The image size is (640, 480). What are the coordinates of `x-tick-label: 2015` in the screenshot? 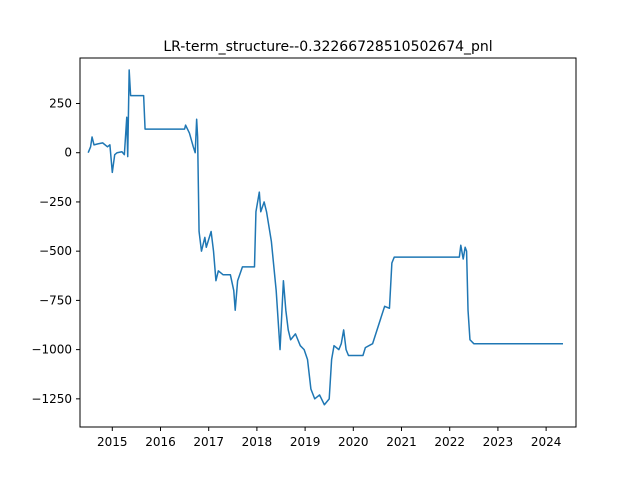 It's located at (112, 442).